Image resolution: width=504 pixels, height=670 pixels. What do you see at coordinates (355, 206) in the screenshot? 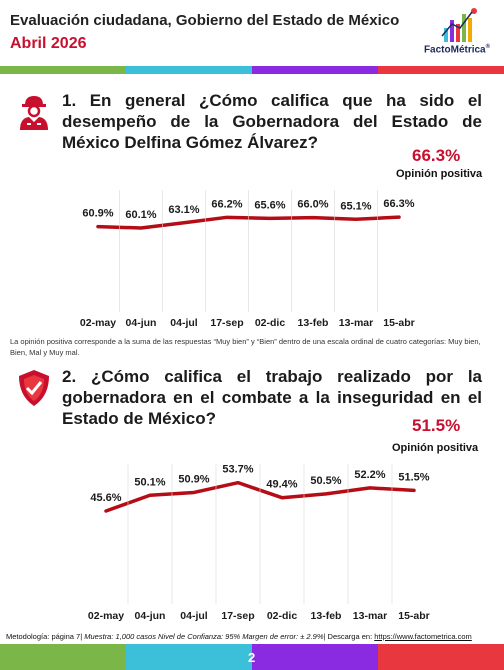
I see `chart-1-data-label: 65.1%` at bounding box center [355, 206].